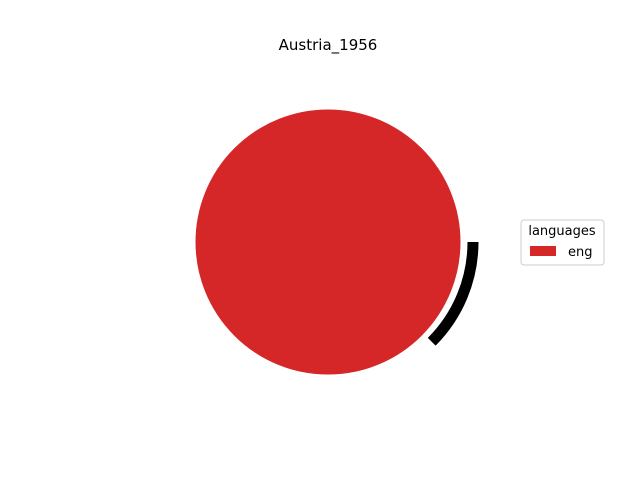 This screenshot has width=640, height=480. Describe the element at coordinates (562, 242) in the screenshot. I see `legend: languages eng` at that location.